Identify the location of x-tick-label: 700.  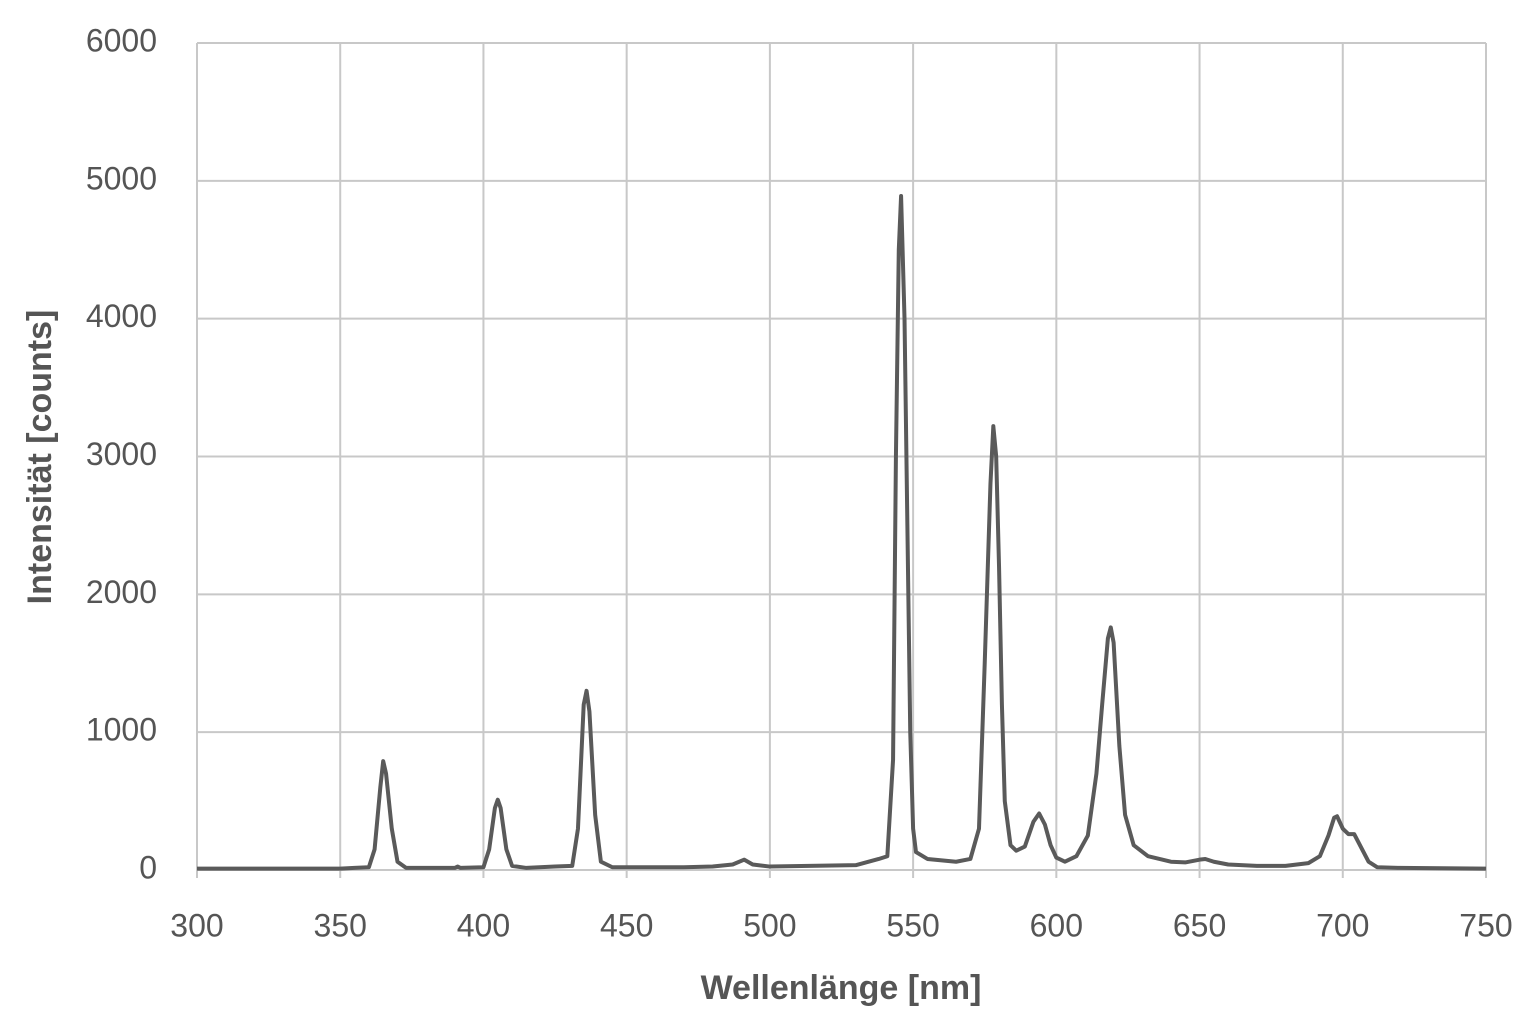
(1342, 925).